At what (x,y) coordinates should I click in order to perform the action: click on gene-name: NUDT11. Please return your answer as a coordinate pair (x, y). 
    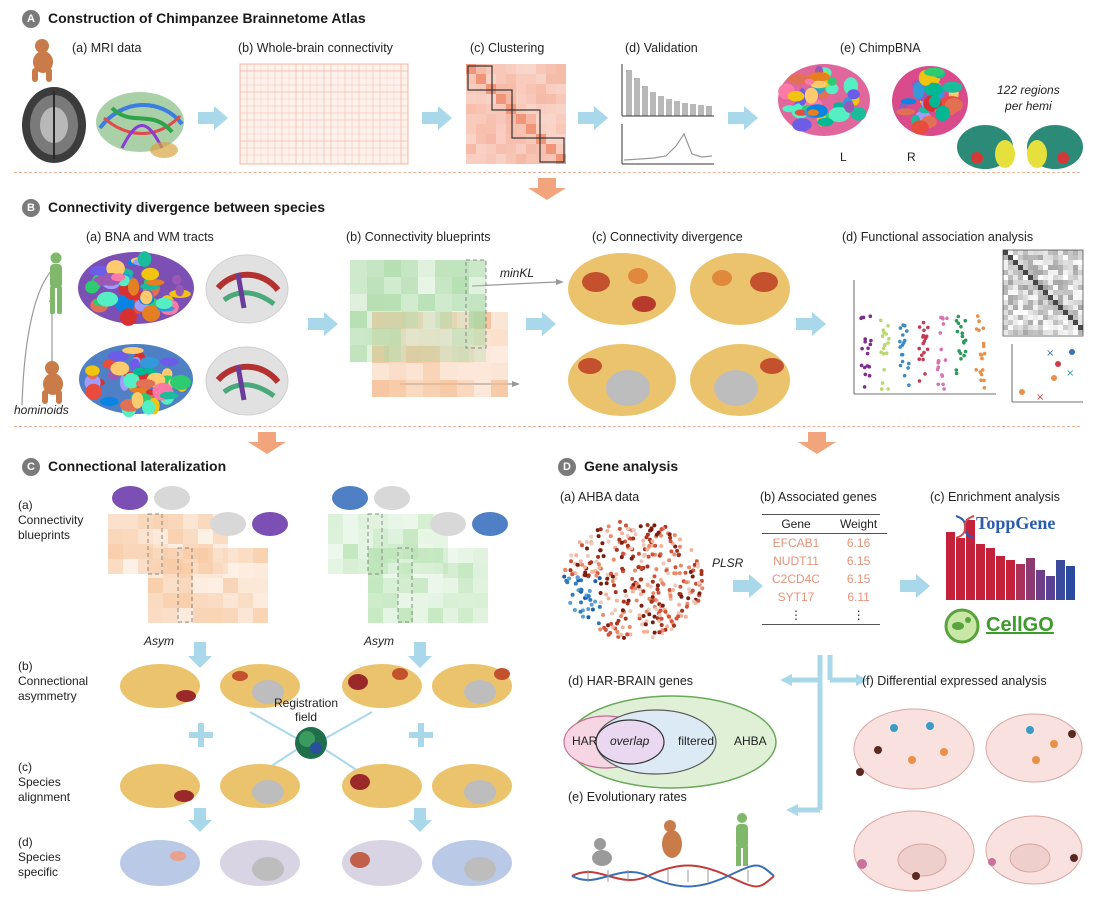
    Looking at the image, I should click on (796, 561).